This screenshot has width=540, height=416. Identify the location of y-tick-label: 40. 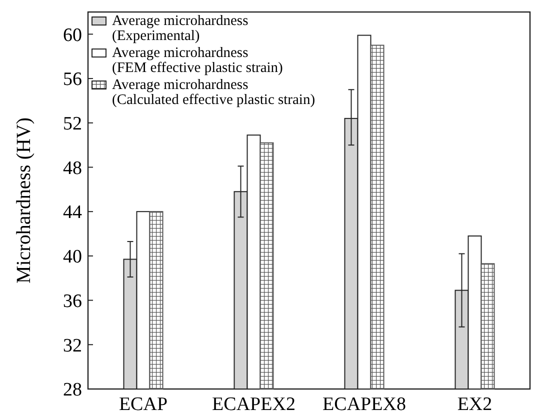
(72, 257).